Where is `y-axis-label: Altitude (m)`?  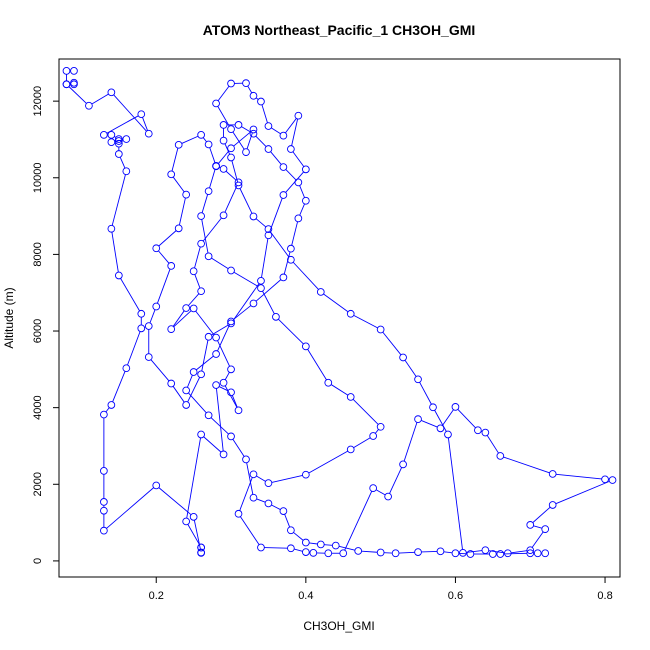 y-axis-label: Altitude (m) is located at coordinates (9, 317).